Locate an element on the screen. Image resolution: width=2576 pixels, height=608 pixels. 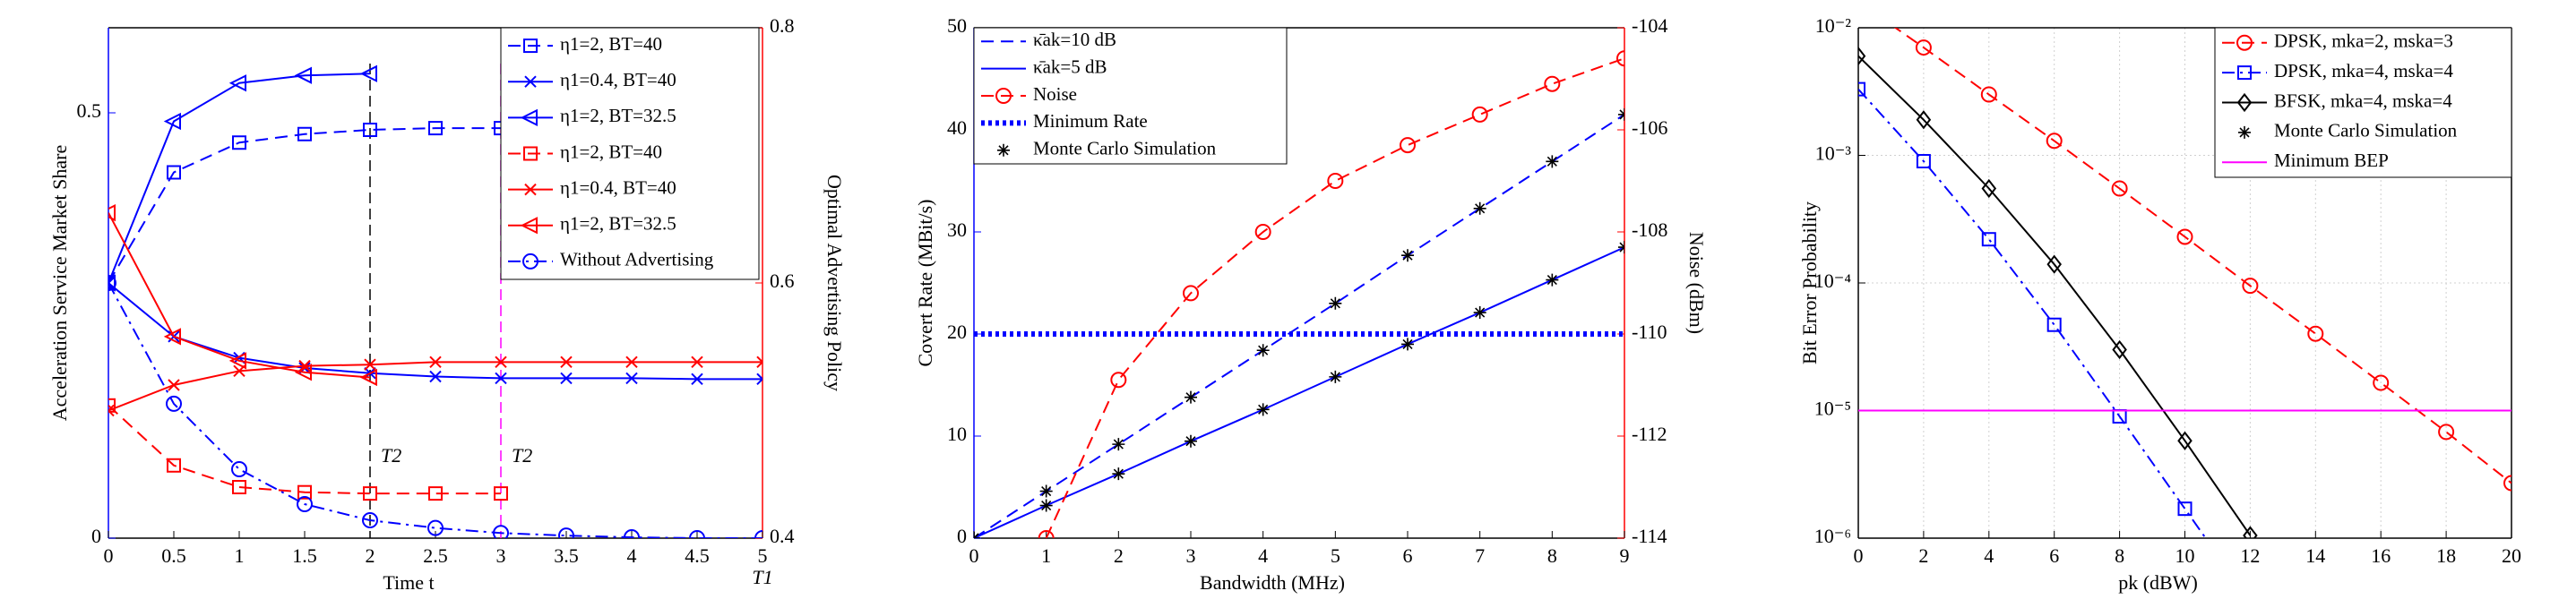
y-tick-label: 10⁻⁶ is located at coordinates (1832, 536).